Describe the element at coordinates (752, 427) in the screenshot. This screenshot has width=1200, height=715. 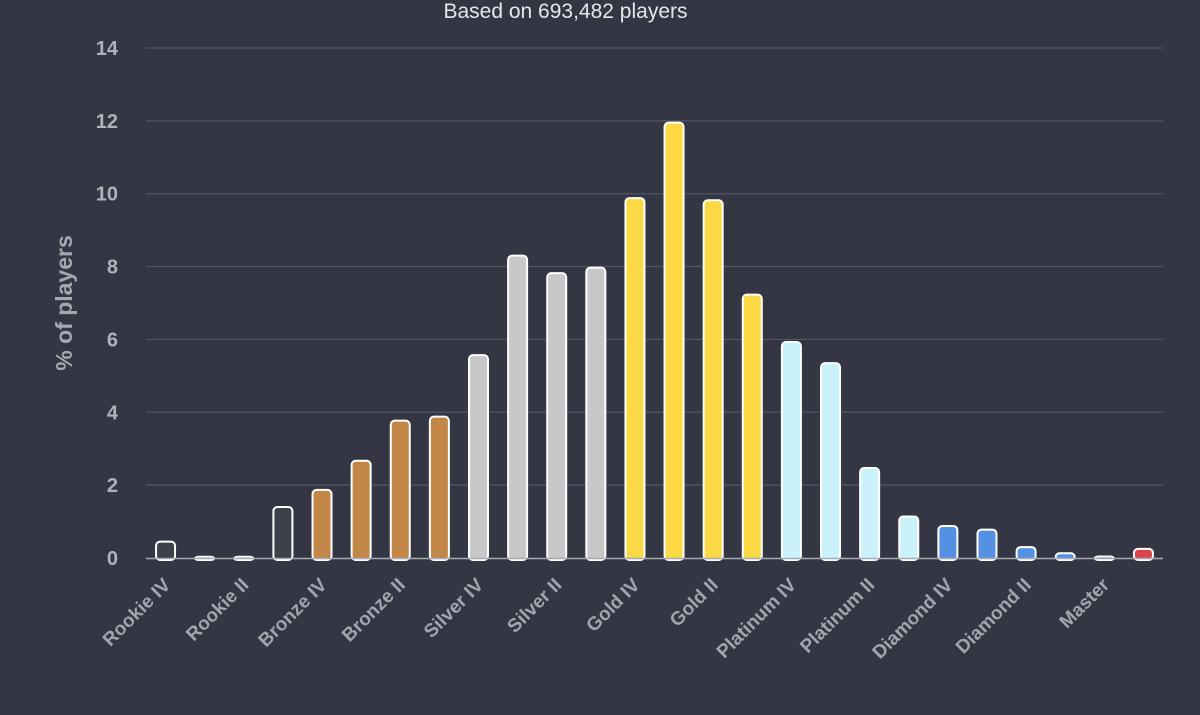
I see `bar-gold-i` at that location.